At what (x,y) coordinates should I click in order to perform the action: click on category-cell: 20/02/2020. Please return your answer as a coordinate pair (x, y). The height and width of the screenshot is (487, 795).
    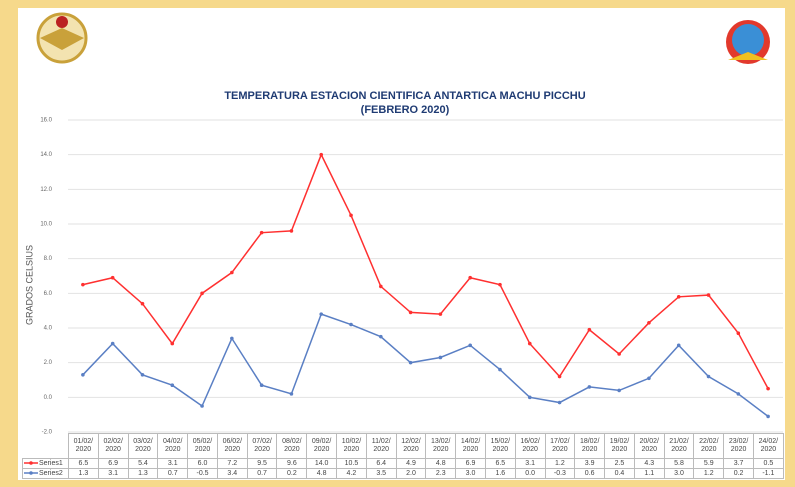
    Looking at the image, I should click on (649, 446).